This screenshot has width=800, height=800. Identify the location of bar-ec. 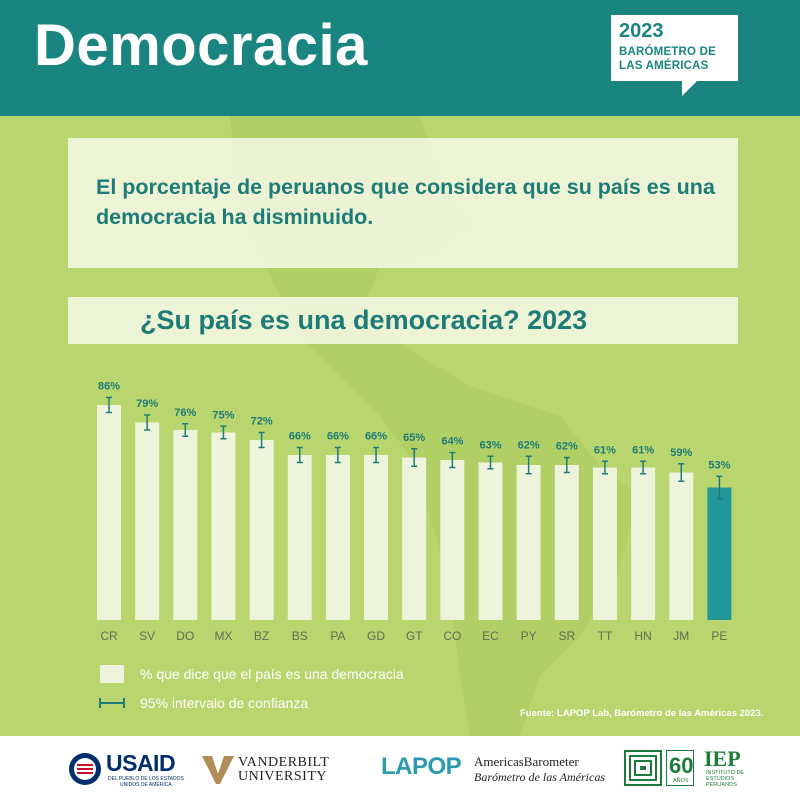
(490, 541).